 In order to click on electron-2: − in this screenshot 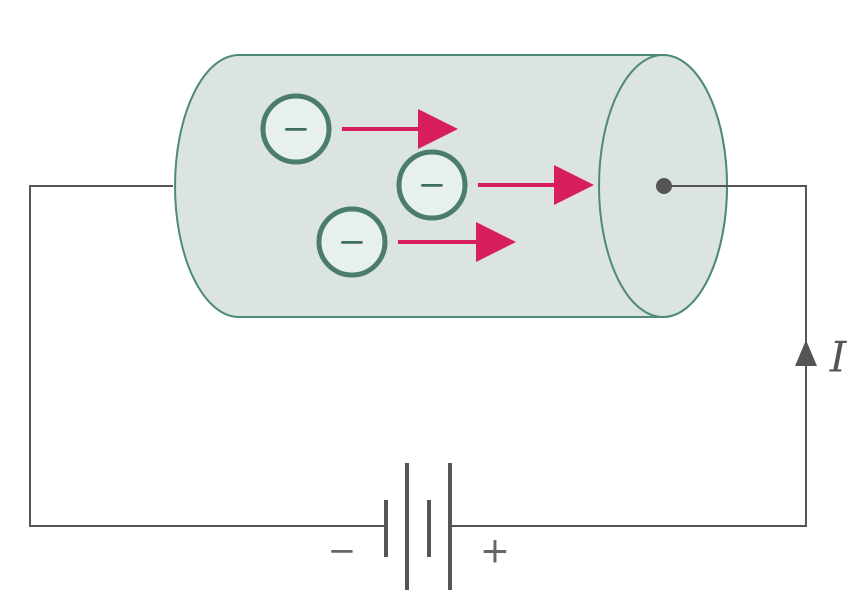, I will do `click(495, 185)`.